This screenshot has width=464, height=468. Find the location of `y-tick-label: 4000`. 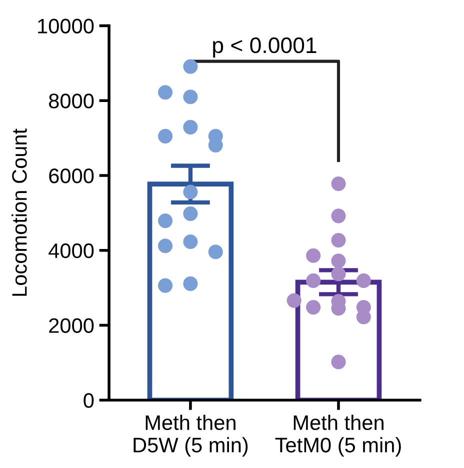

y-tick-label: 4000 is located at coordinates (71, 250).